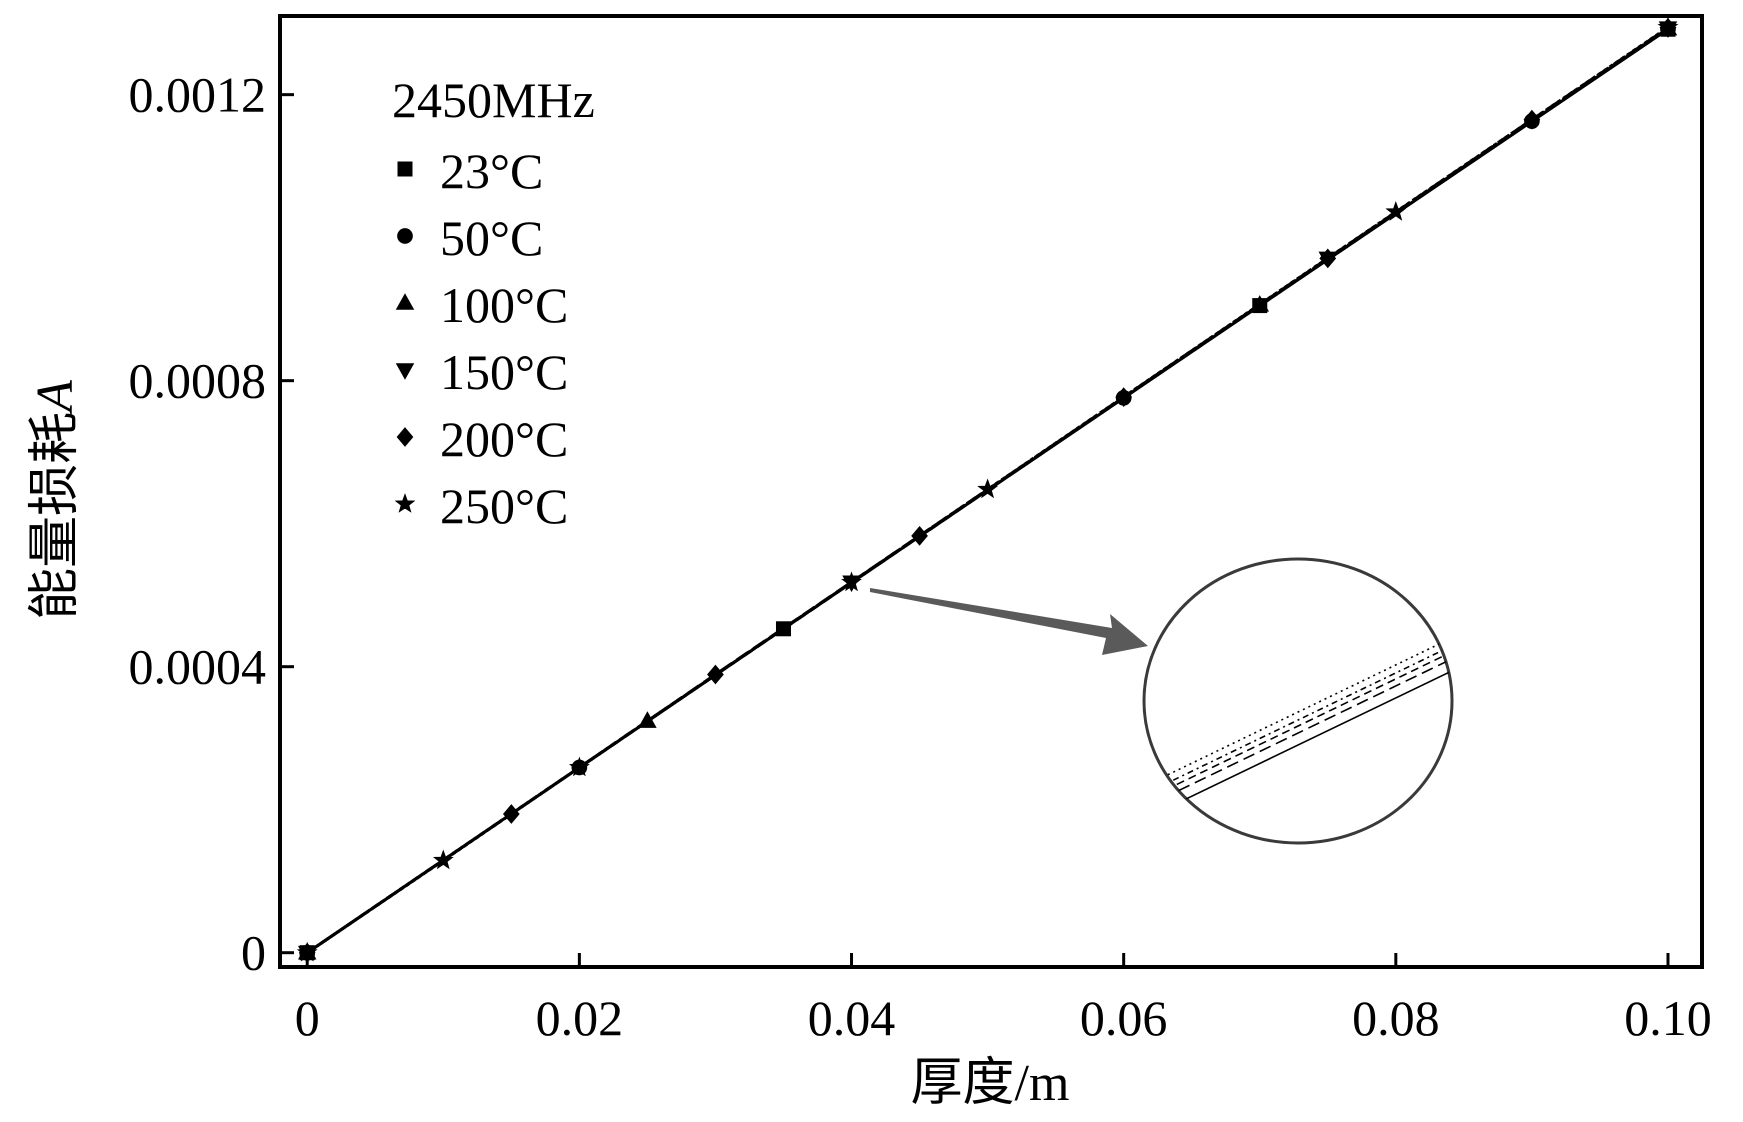  I want to click on zoom-inset-circle, so click(1298, 701).